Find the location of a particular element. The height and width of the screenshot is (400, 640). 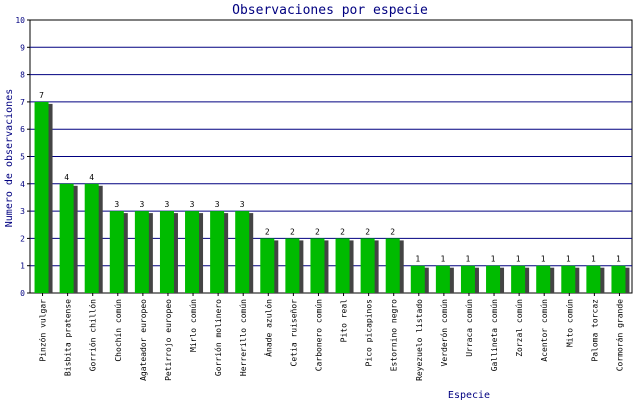

x-category-label: Cetia ruiseñor is located at coordinates (293, 333).